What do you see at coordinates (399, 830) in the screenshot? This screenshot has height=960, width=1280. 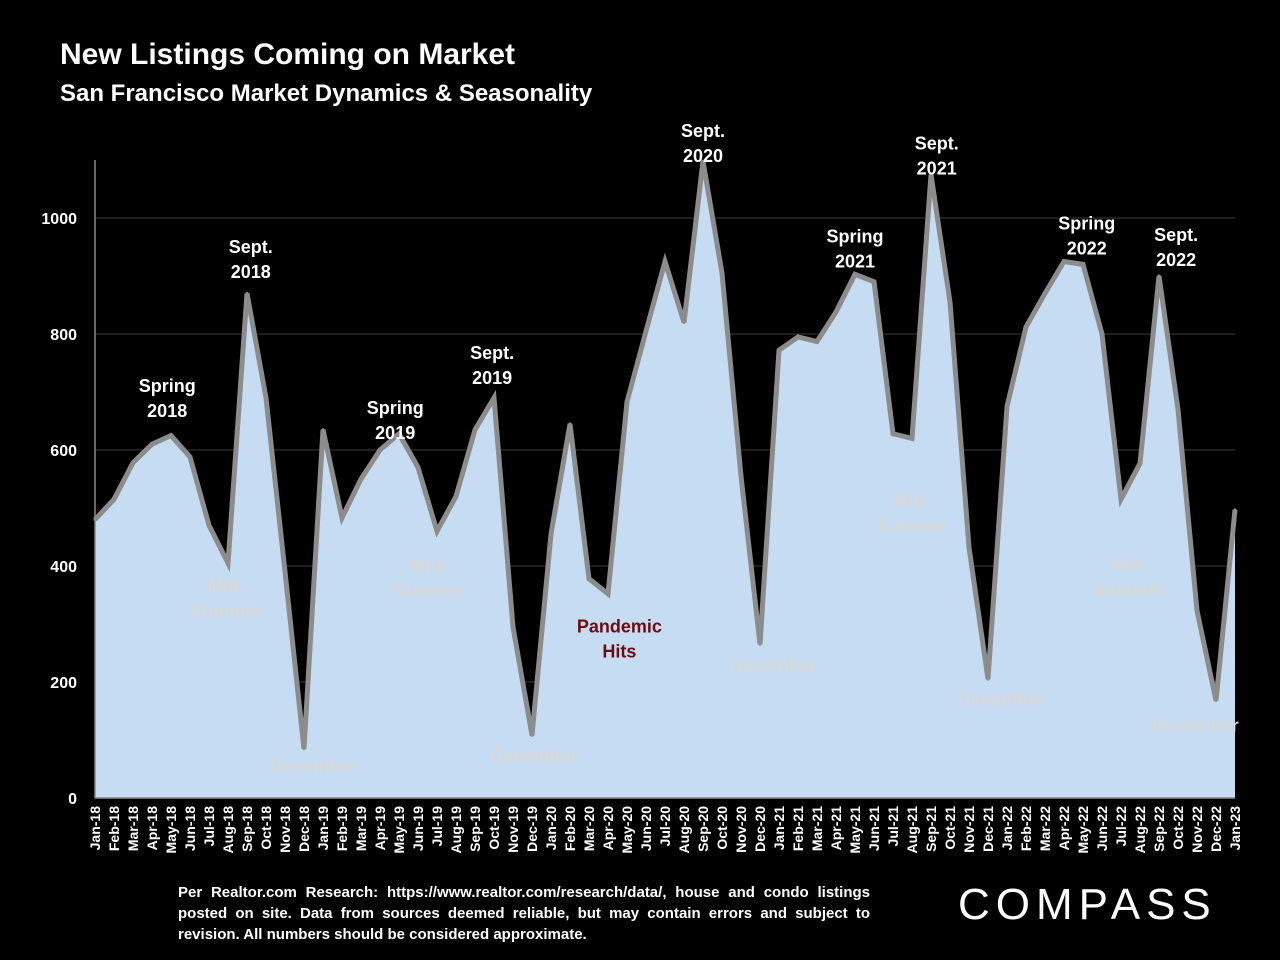 I see `x-tick-label: May-19` at bounding box center [399, 830].